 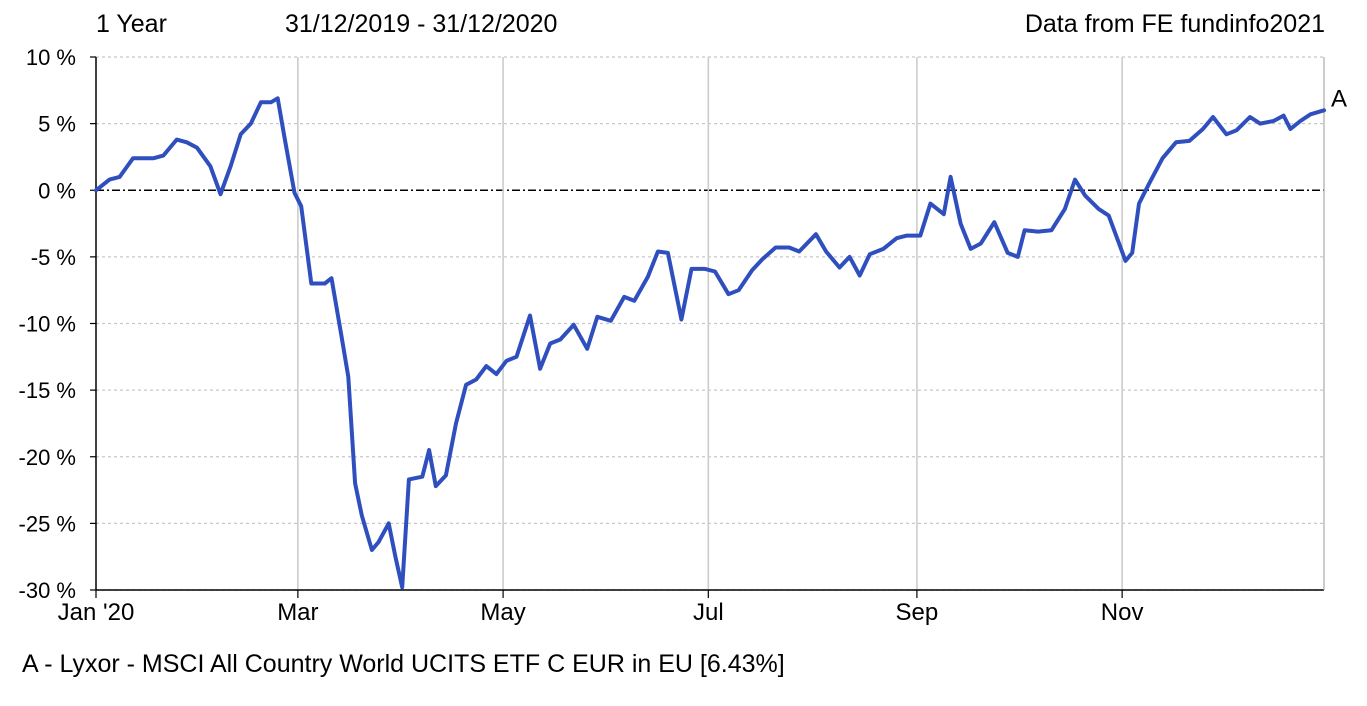 I want to click on y-tick-label: -10 %, so click(x=47, y=324).